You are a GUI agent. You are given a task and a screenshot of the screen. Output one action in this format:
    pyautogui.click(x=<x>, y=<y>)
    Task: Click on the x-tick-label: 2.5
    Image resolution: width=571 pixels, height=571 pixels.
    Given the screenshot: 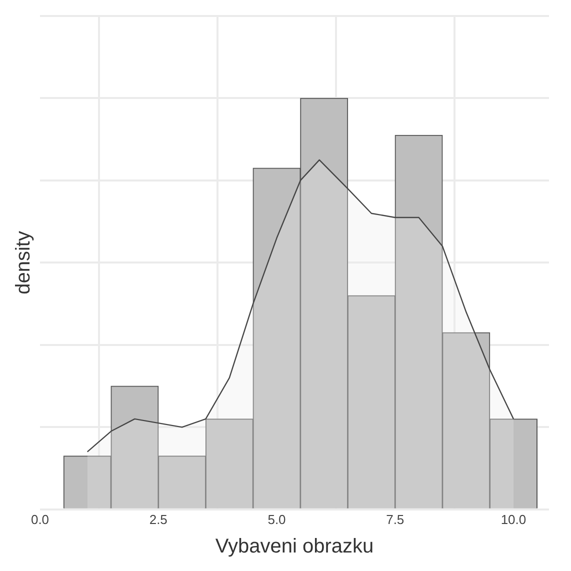 What is the action you would take?
    pyautogui.click(x=158, y=519)
    